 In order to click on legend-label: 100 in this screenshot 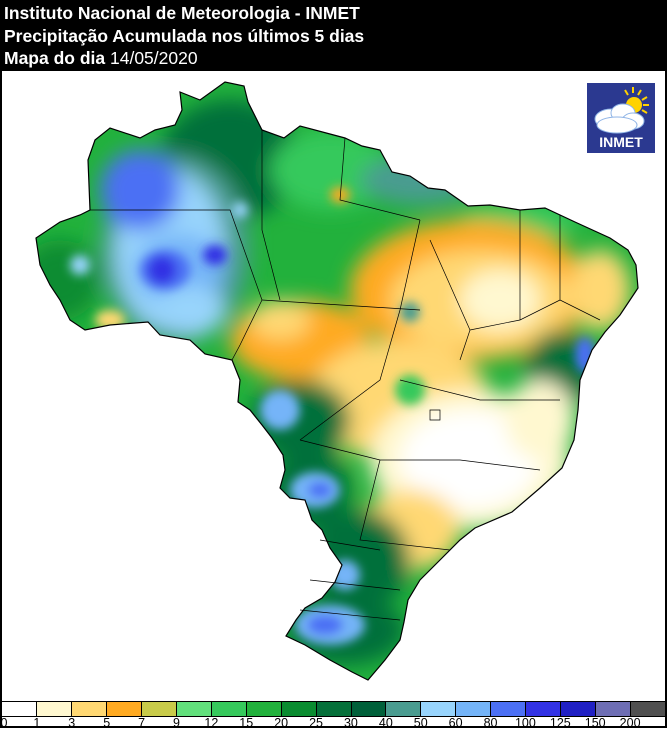, I will do `click(525, 723)`.